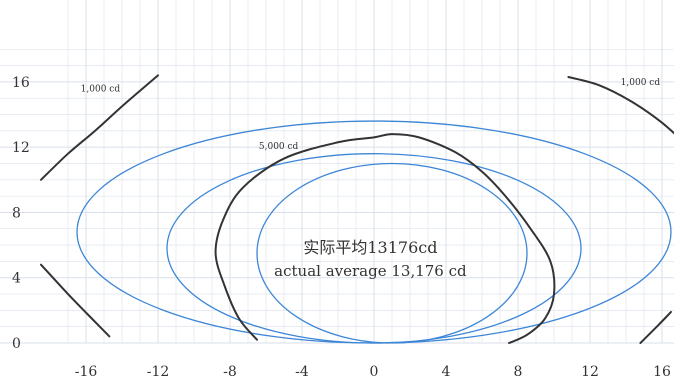  What do you see at coordinates (16, 279) in the screenshot?
I see `y-tick-label: 4` at bounding box center [16, 279].